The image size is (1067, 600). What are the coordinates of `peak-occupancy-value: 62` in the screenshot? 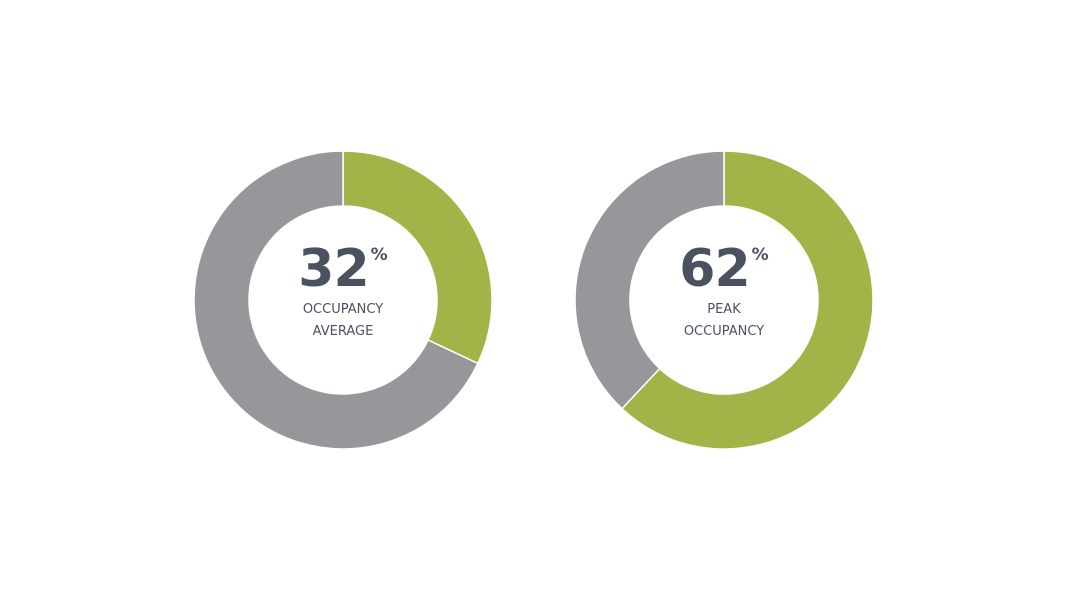 It's located at (714, 269).